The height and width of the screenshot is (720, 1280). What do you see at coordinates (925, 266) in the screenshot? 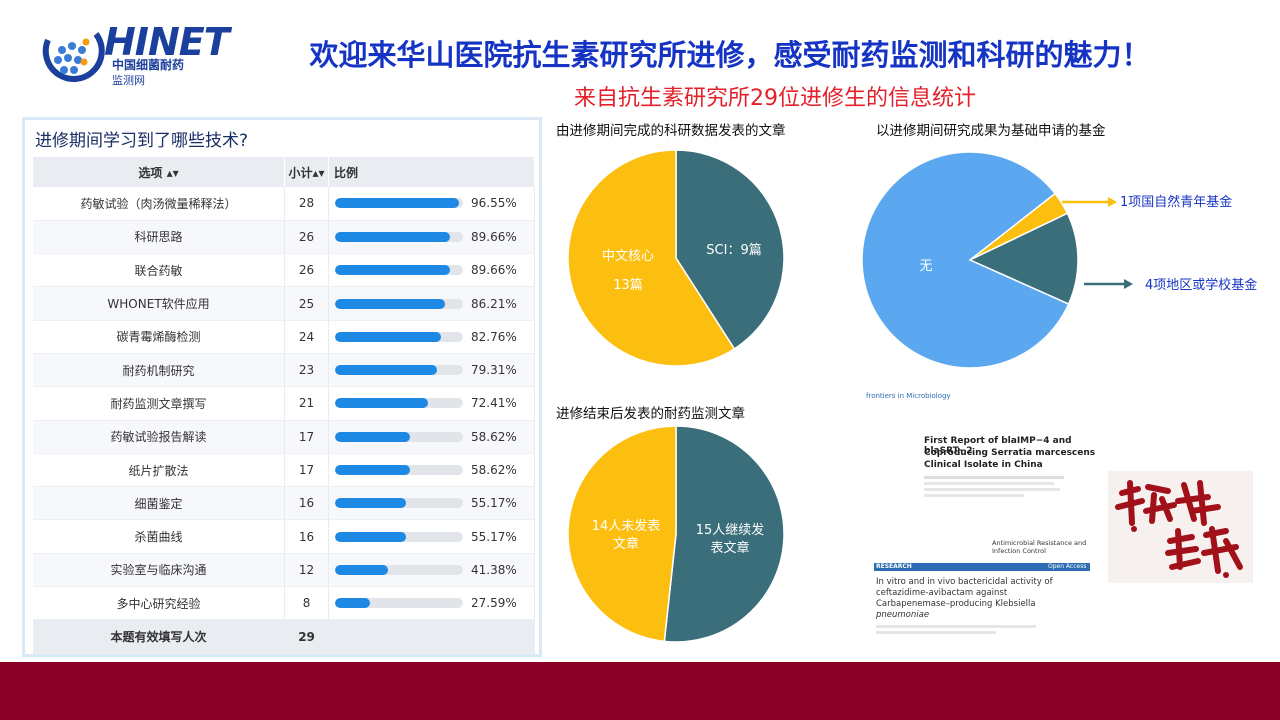
I see `pie-label-none: 无` at bounding box center [925, 266].